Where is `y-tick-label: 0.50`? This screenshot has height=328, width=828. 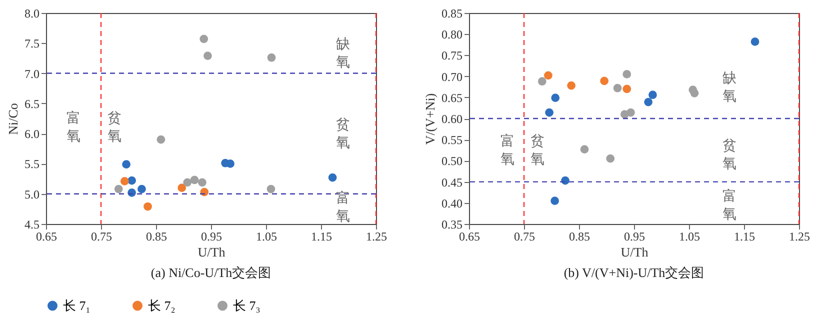 y-tick-label: 0.50 is located at coordinates (452, 161).